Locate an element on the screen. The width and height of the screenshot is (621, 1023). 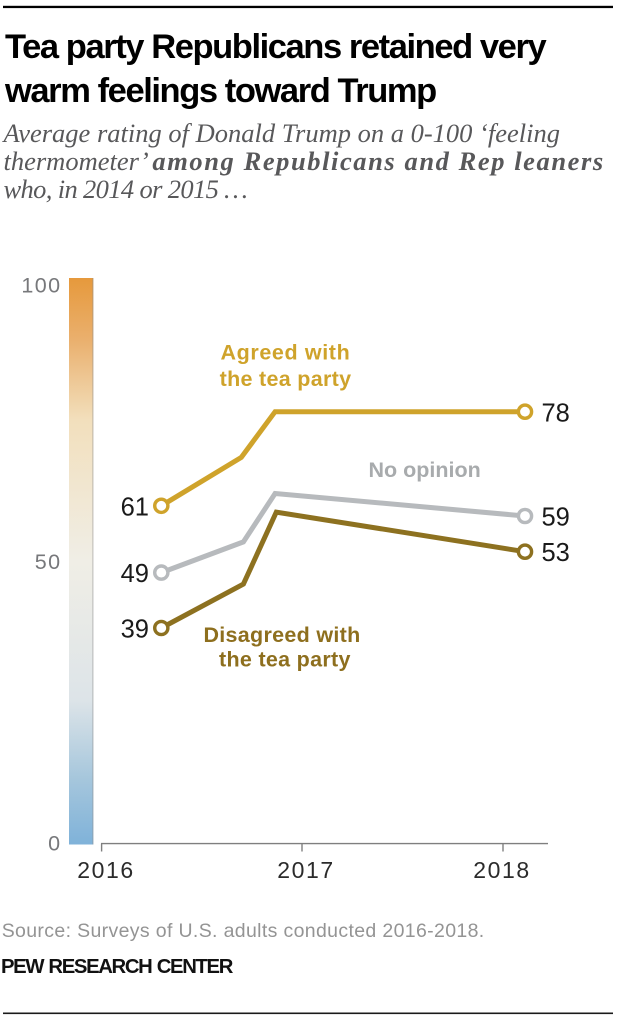
svg-text: 61 is located at coordinates (135, 507).